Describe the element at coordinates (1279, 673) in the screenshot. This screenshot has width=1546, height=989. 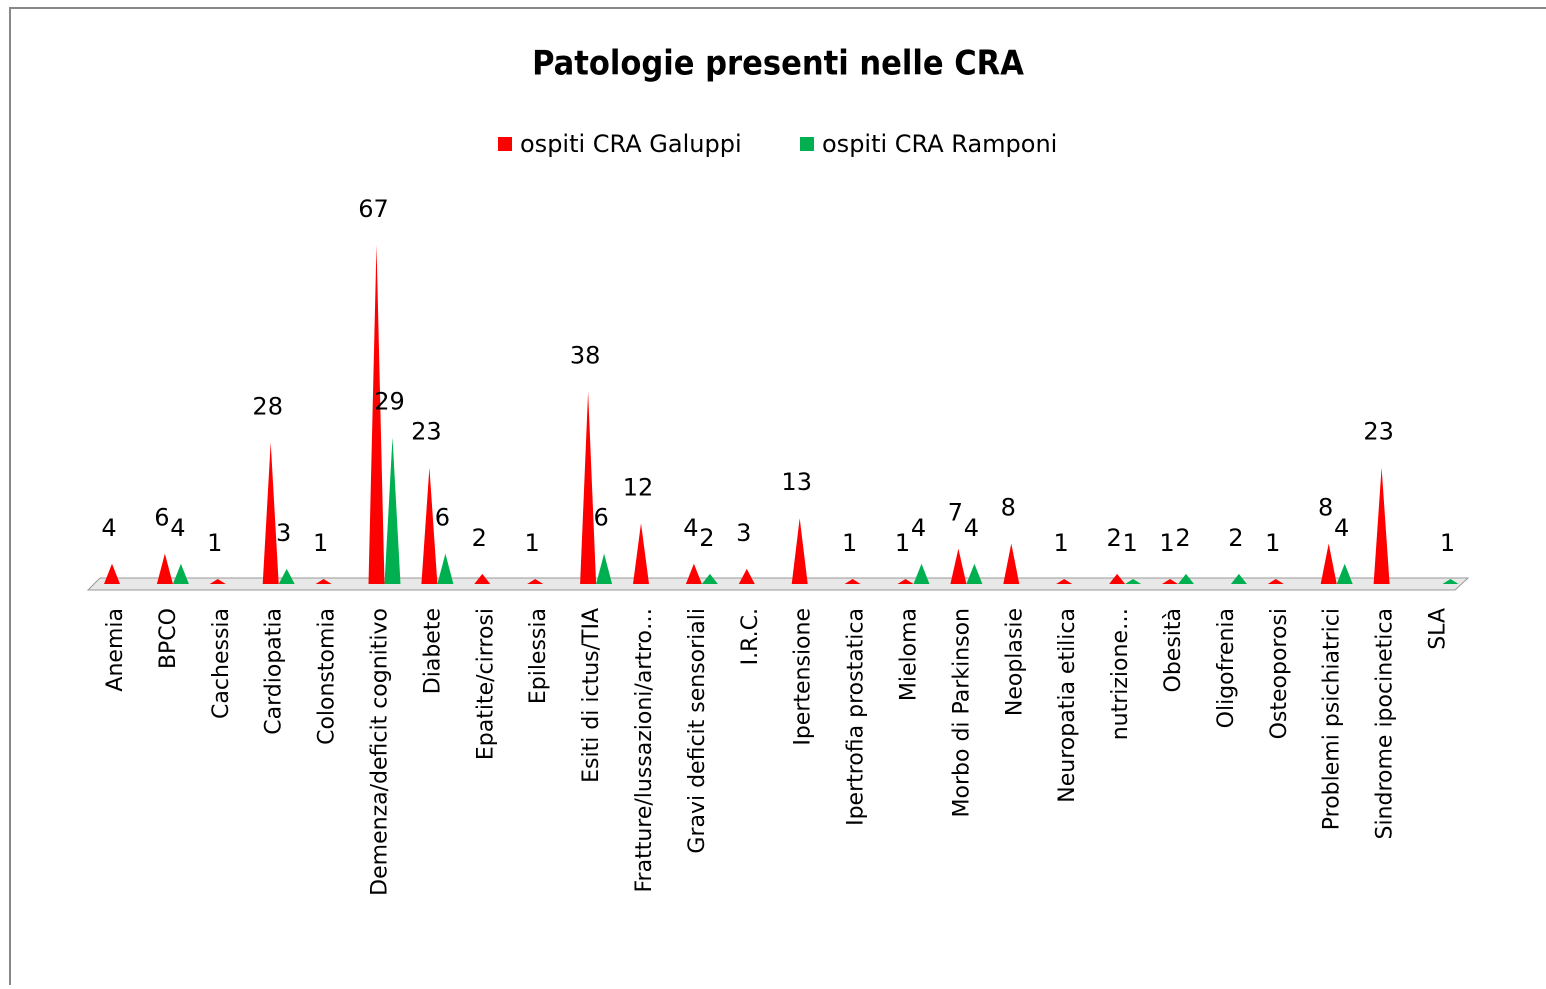
I see `x-tick-label: Osteoporosi` at that location.